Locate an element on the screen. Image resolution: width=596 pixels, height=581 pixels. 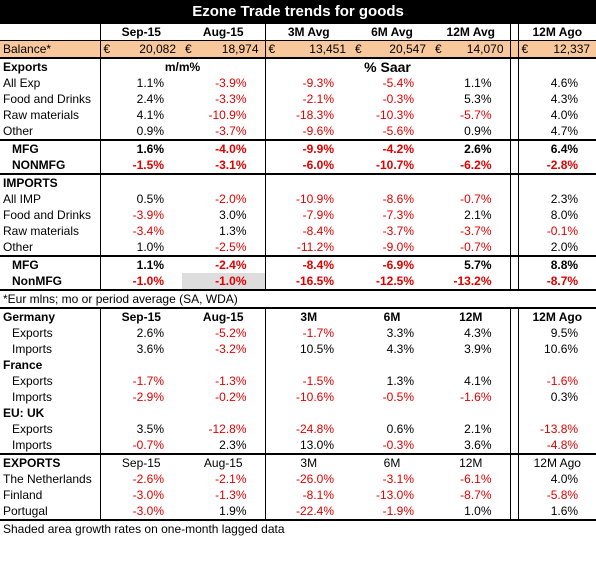
row-label: NonMFG is located at coordinates (37, 281).